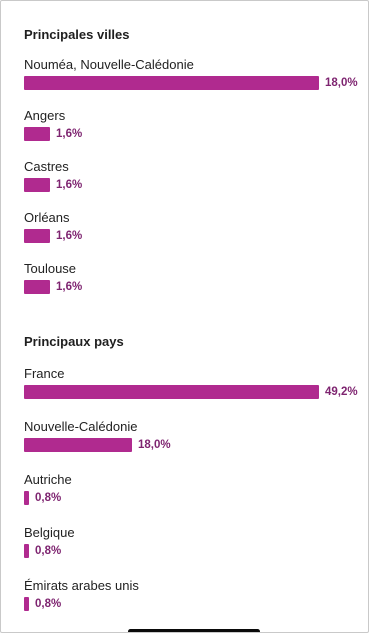 This screenshot has width=369, height=633. I want to click on top-cities-title: Principales villes, so click(77, 34).